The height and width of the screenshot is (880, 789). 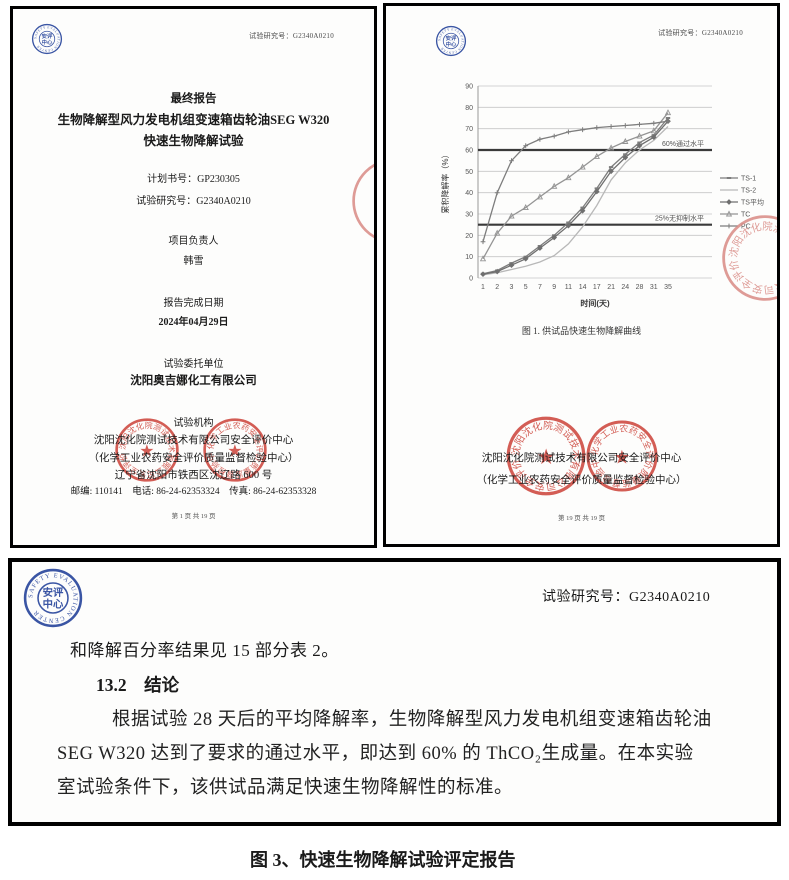 What do you see at coordinates (640, 287) in the screenshot?
I see `svg-text: 28` at bounding box center [640, 287].